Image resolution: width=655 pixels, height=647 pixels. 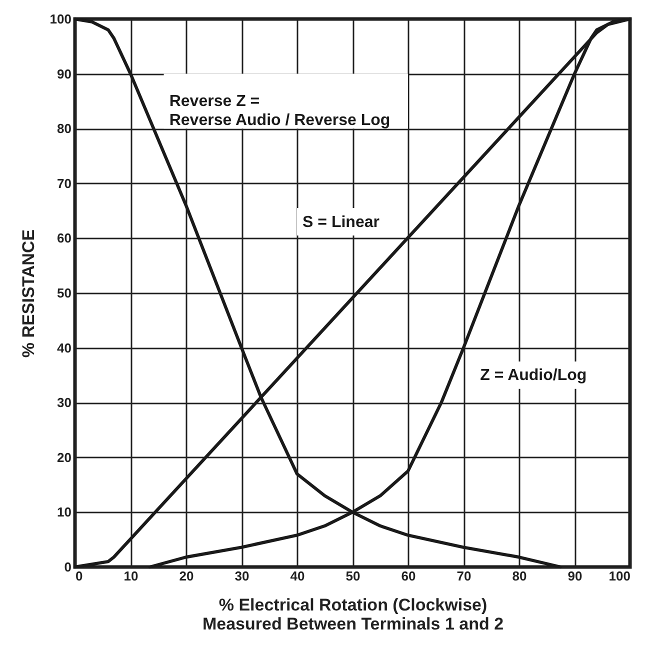 What do you see at coordinates (131, 576) in the screenshot?
I see `x-tick-label: 10` at bounding box center [131, 576].